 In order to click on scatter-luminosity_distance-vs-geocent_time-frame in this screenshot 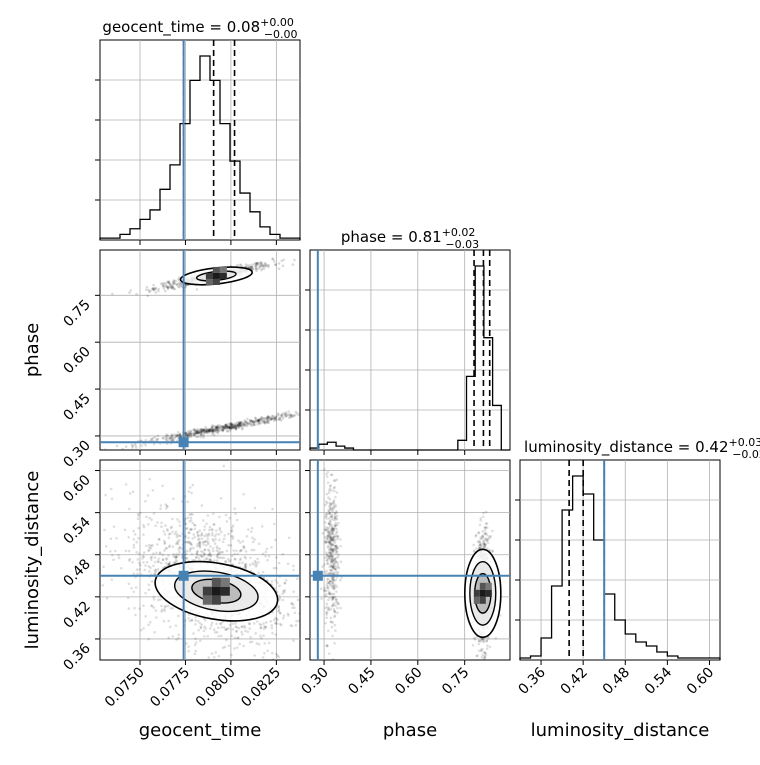, I will do `click(200, 560)`.